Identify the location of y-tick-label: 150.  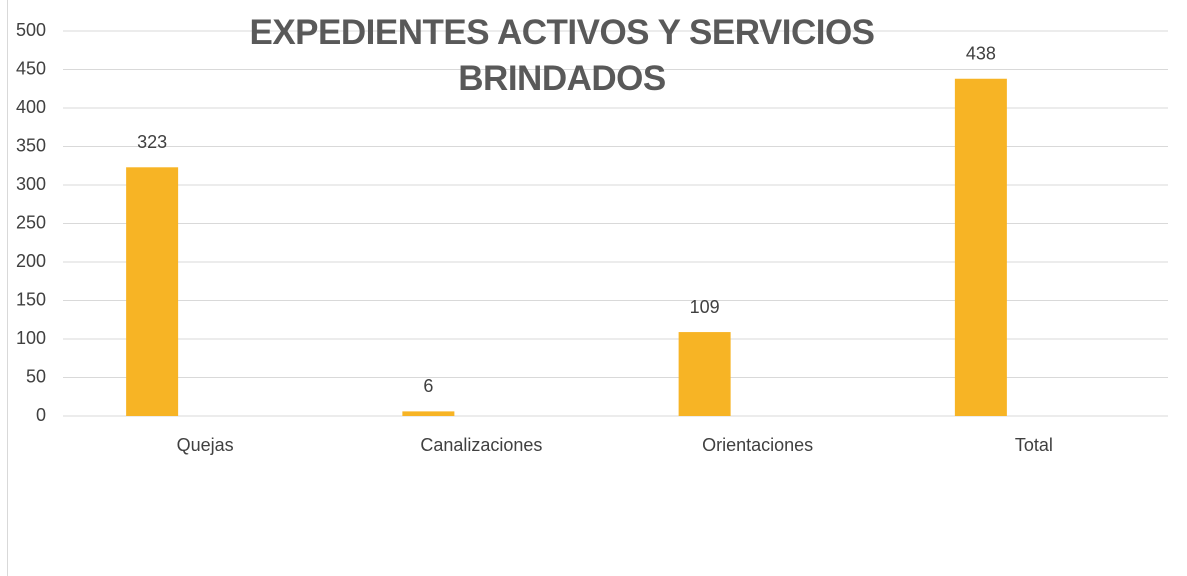
(31, 299).